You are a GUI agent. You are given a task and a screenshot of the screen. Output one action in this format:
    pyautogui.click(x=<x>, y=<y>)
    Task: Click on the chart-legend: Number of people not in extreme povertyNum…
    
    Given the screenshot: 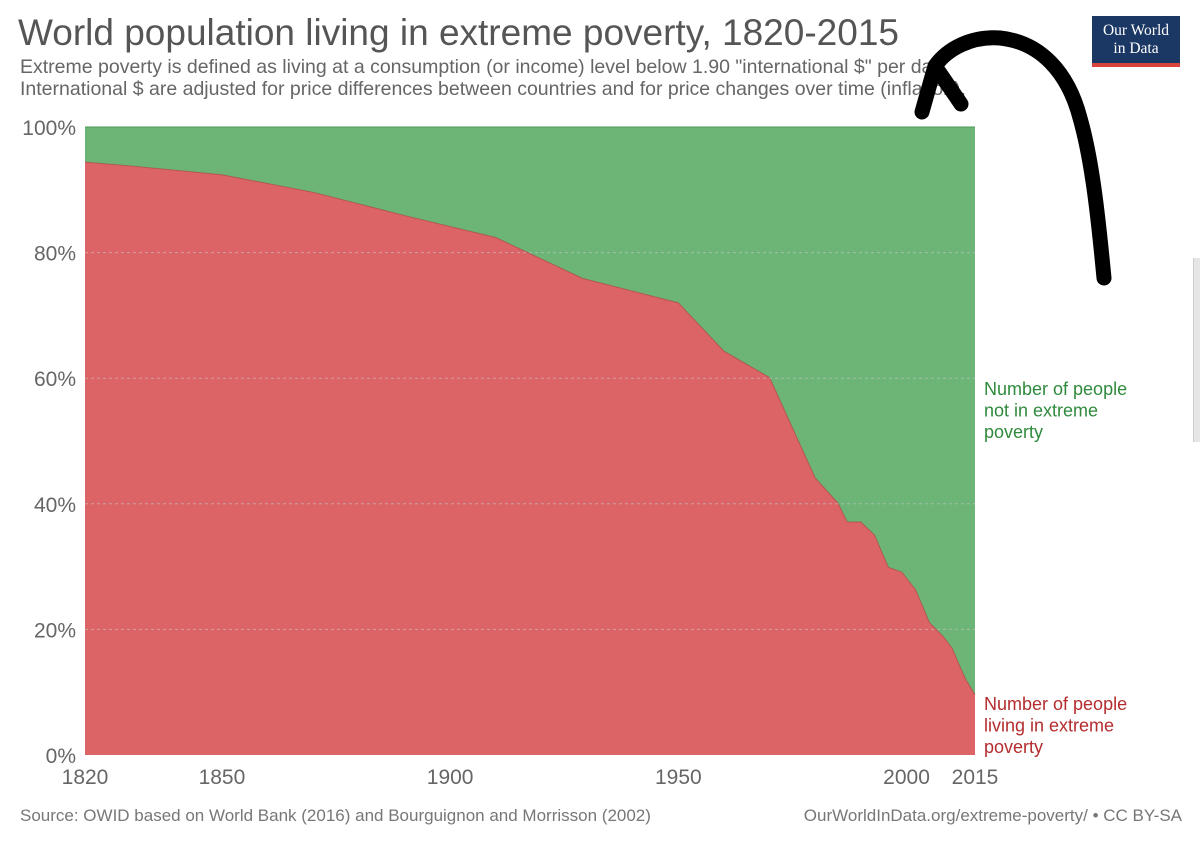 What is the action you would take?
    pyautogui.click(x=1055, y=568)
    